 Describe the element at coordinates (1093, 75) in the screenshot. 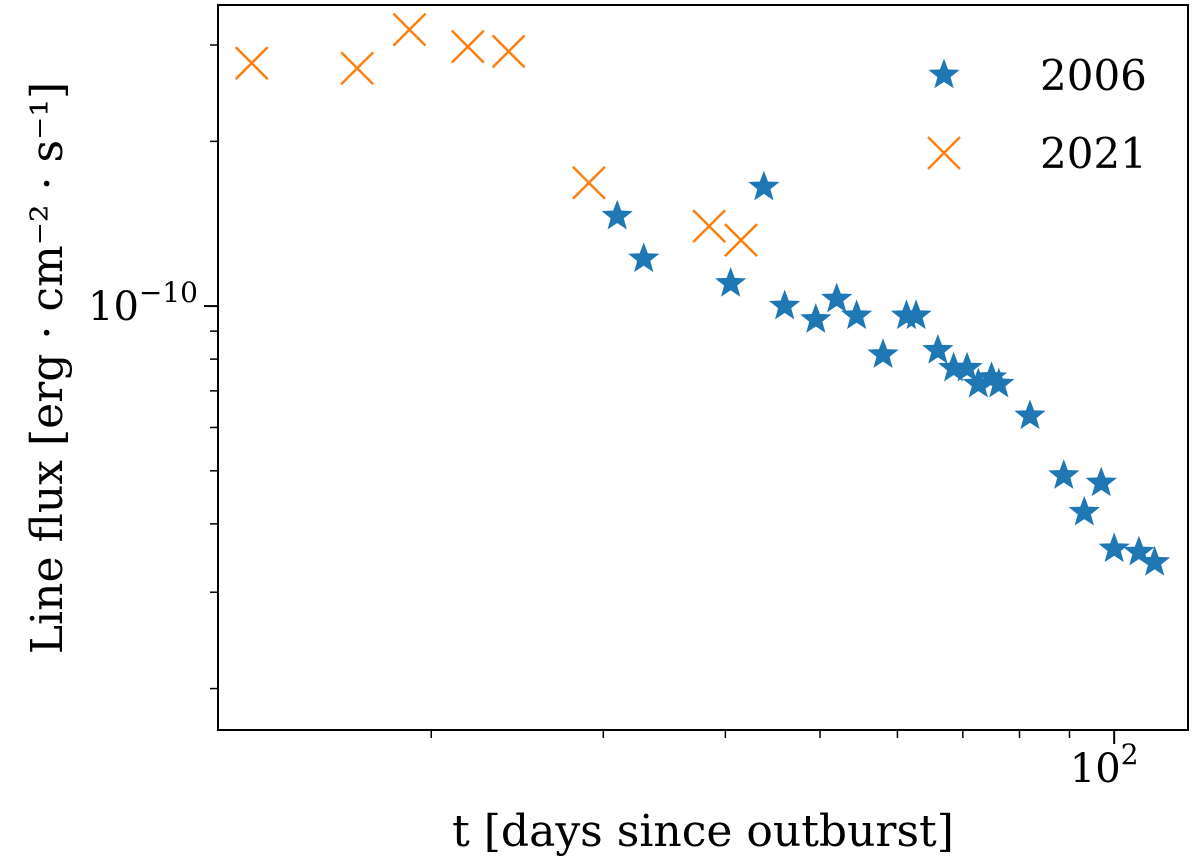

I see `legend-label-2006: 2006` at that location.